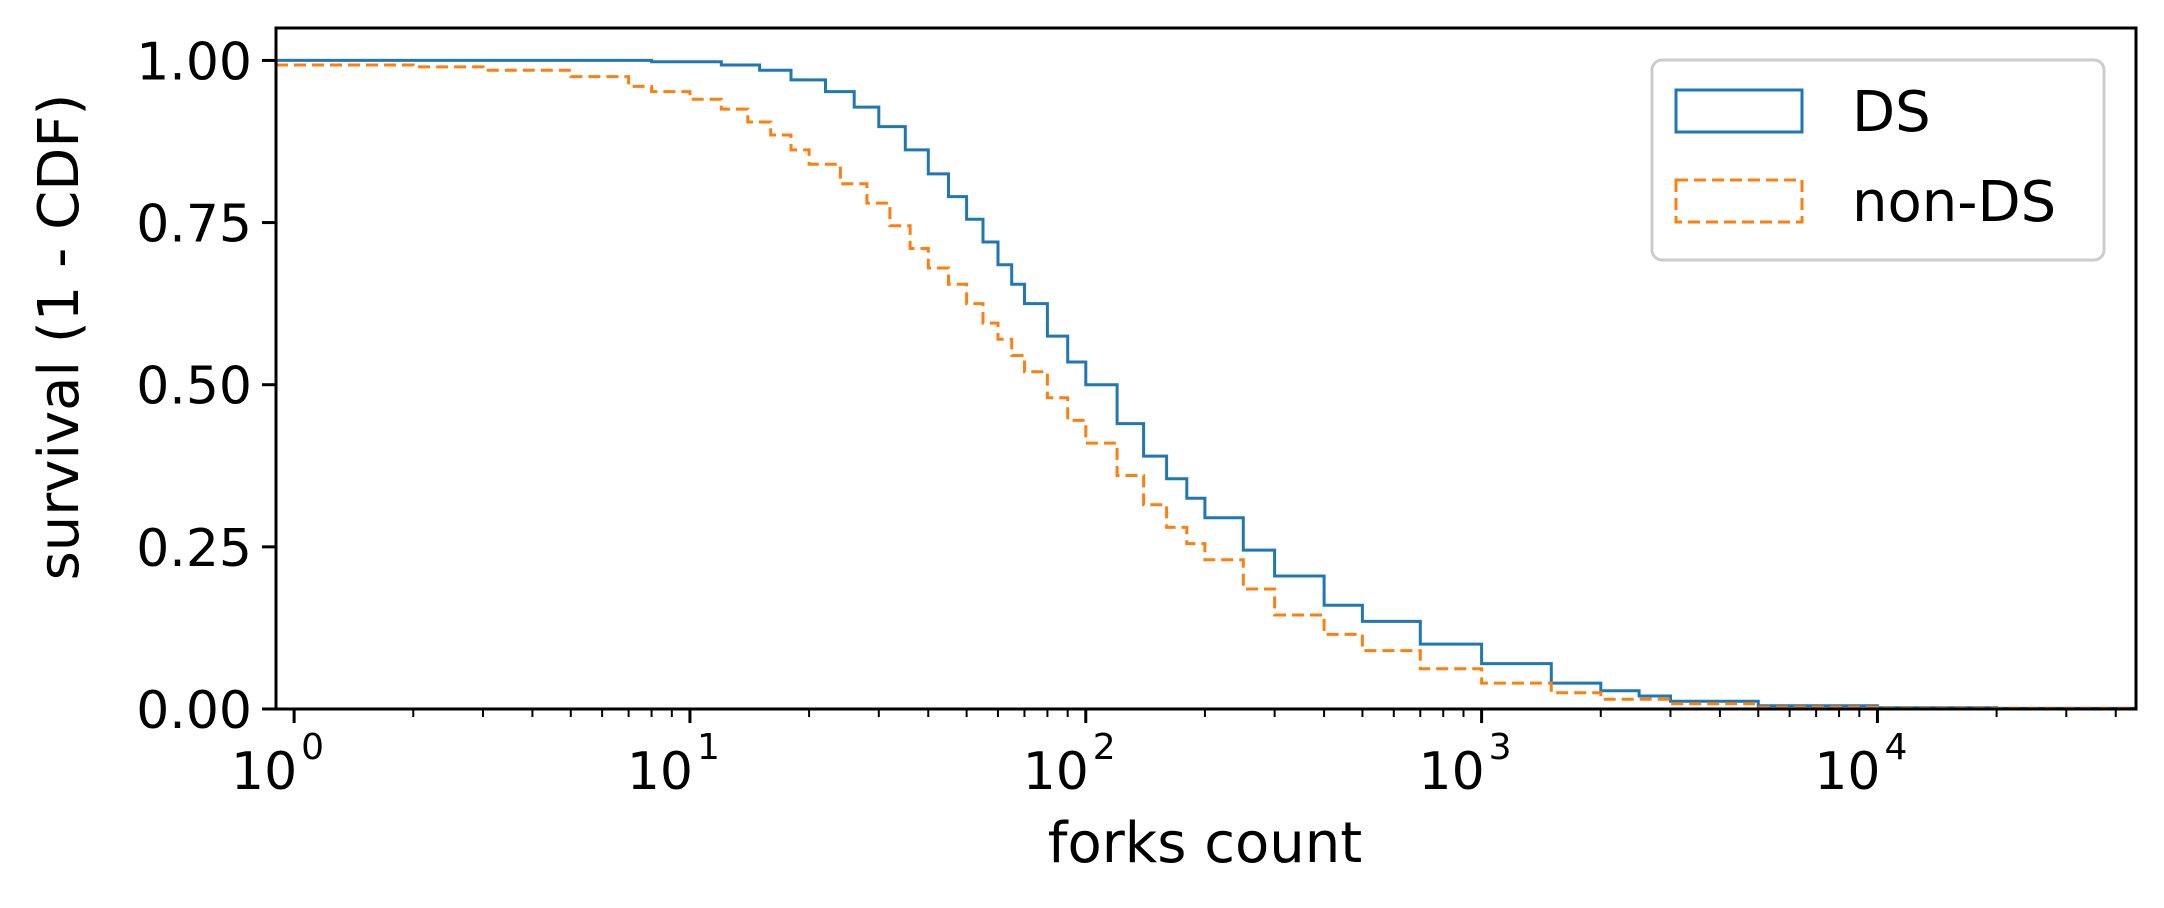 The width and height of the screenshot is (2164, 908). I want to click on y-tick-label: 0.75, so click(194, 225).